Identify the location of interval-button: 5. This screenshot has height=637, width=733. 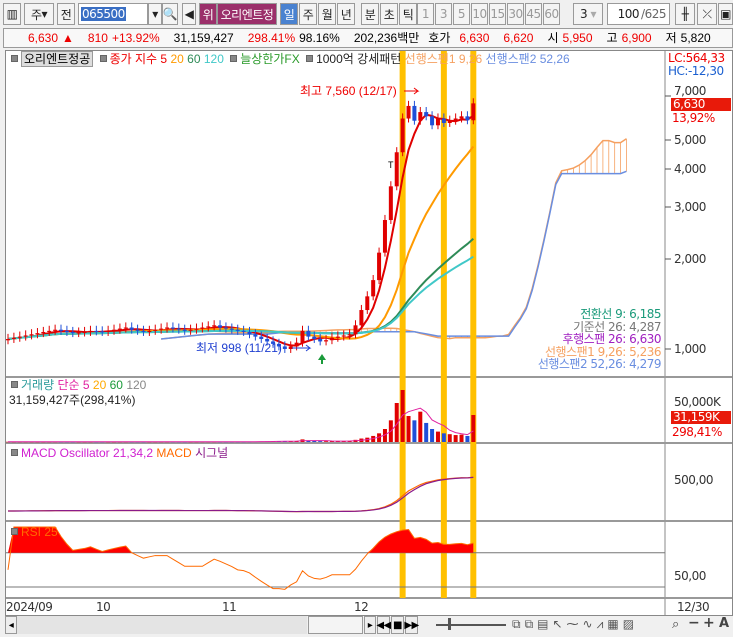
(461, 14).